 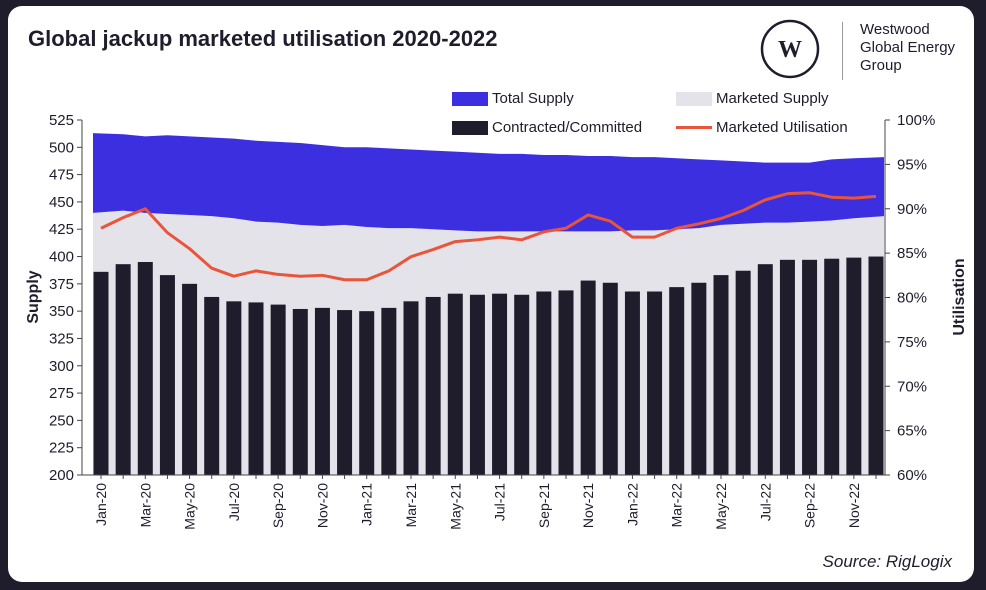 I want to click on logo-line: Global Energy, so click(x=908, y=47).